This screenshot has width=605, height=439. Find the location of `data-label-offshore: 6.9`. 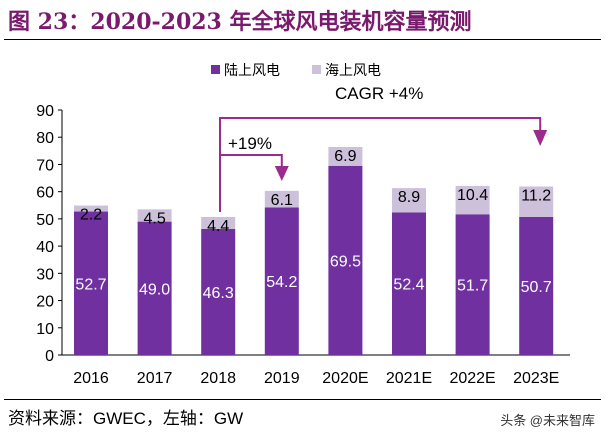

data-label-offshore: 6.9 is located at coordinates (345, 156).